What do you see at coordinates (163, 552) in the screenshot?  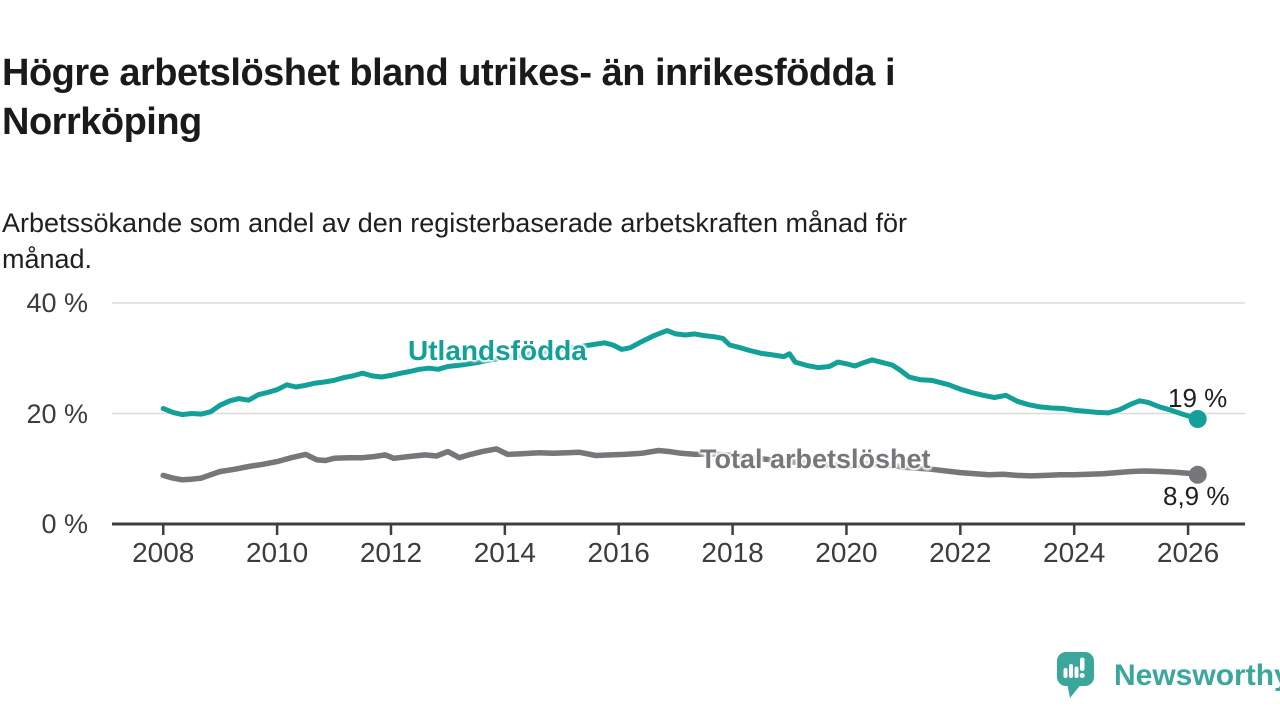 I see `x-axis-tick-label: 2008` at bounding box center [163, 552].